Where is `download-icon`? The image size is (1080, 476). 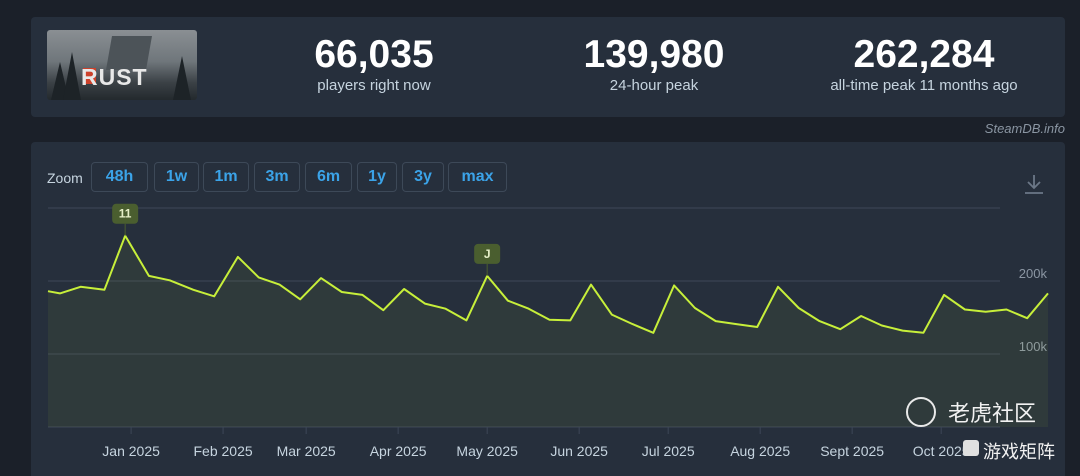
download-icon is located at coordinates (1034, 184).